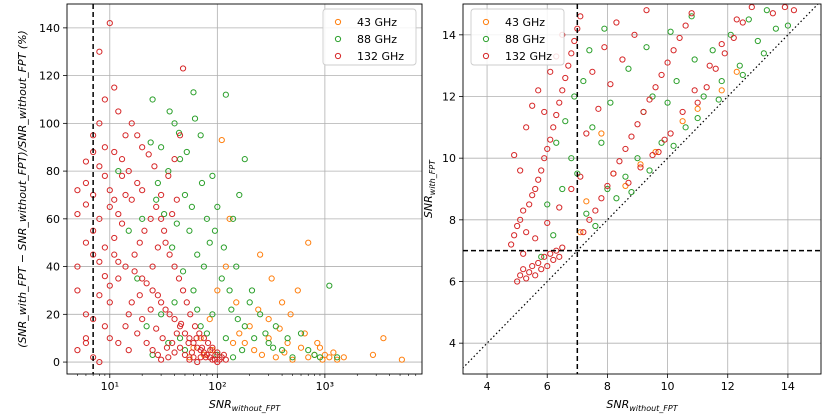  I want to click on y-tick-label: 40, so click(53, 267).